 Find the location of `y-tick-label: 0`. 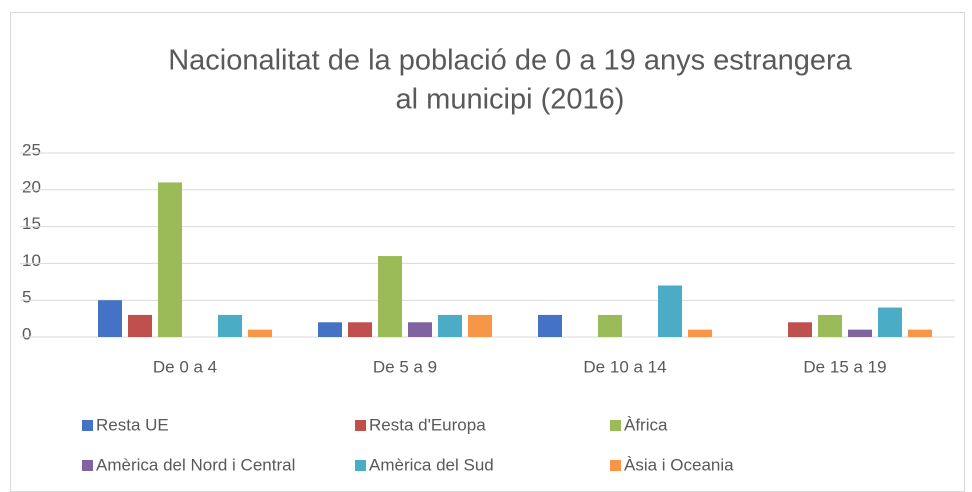

y-tick-label: 0 is located at coordinates (26, 333).